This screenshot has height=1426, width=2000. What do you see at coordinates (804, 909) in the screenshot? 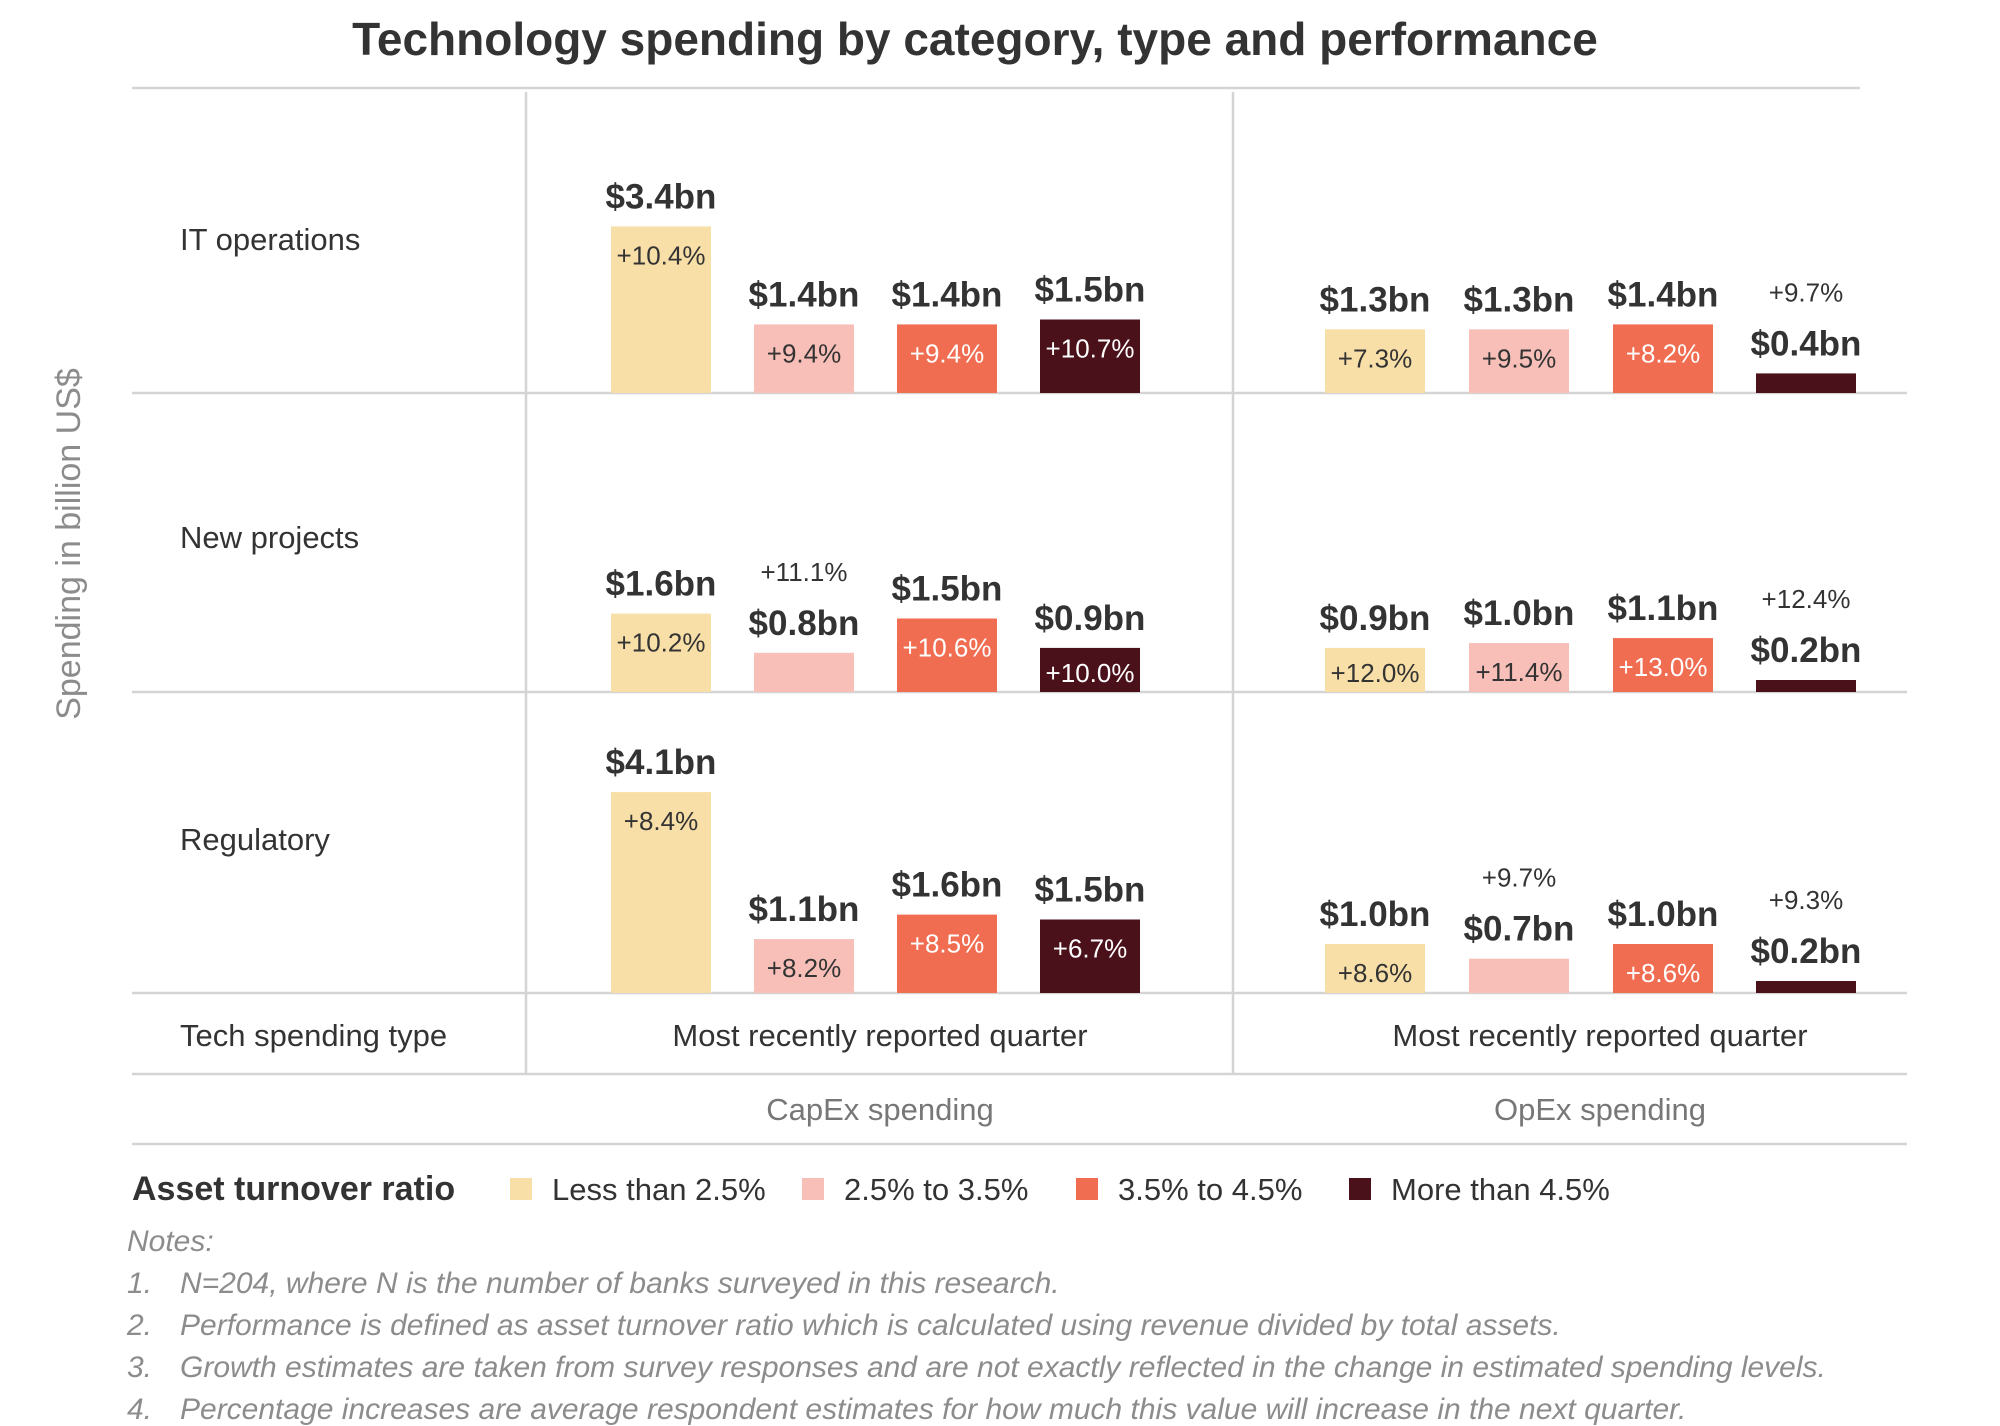
I see `value-label-r3-g1-s2: $1.1bn` at bounding box center [804, 909].